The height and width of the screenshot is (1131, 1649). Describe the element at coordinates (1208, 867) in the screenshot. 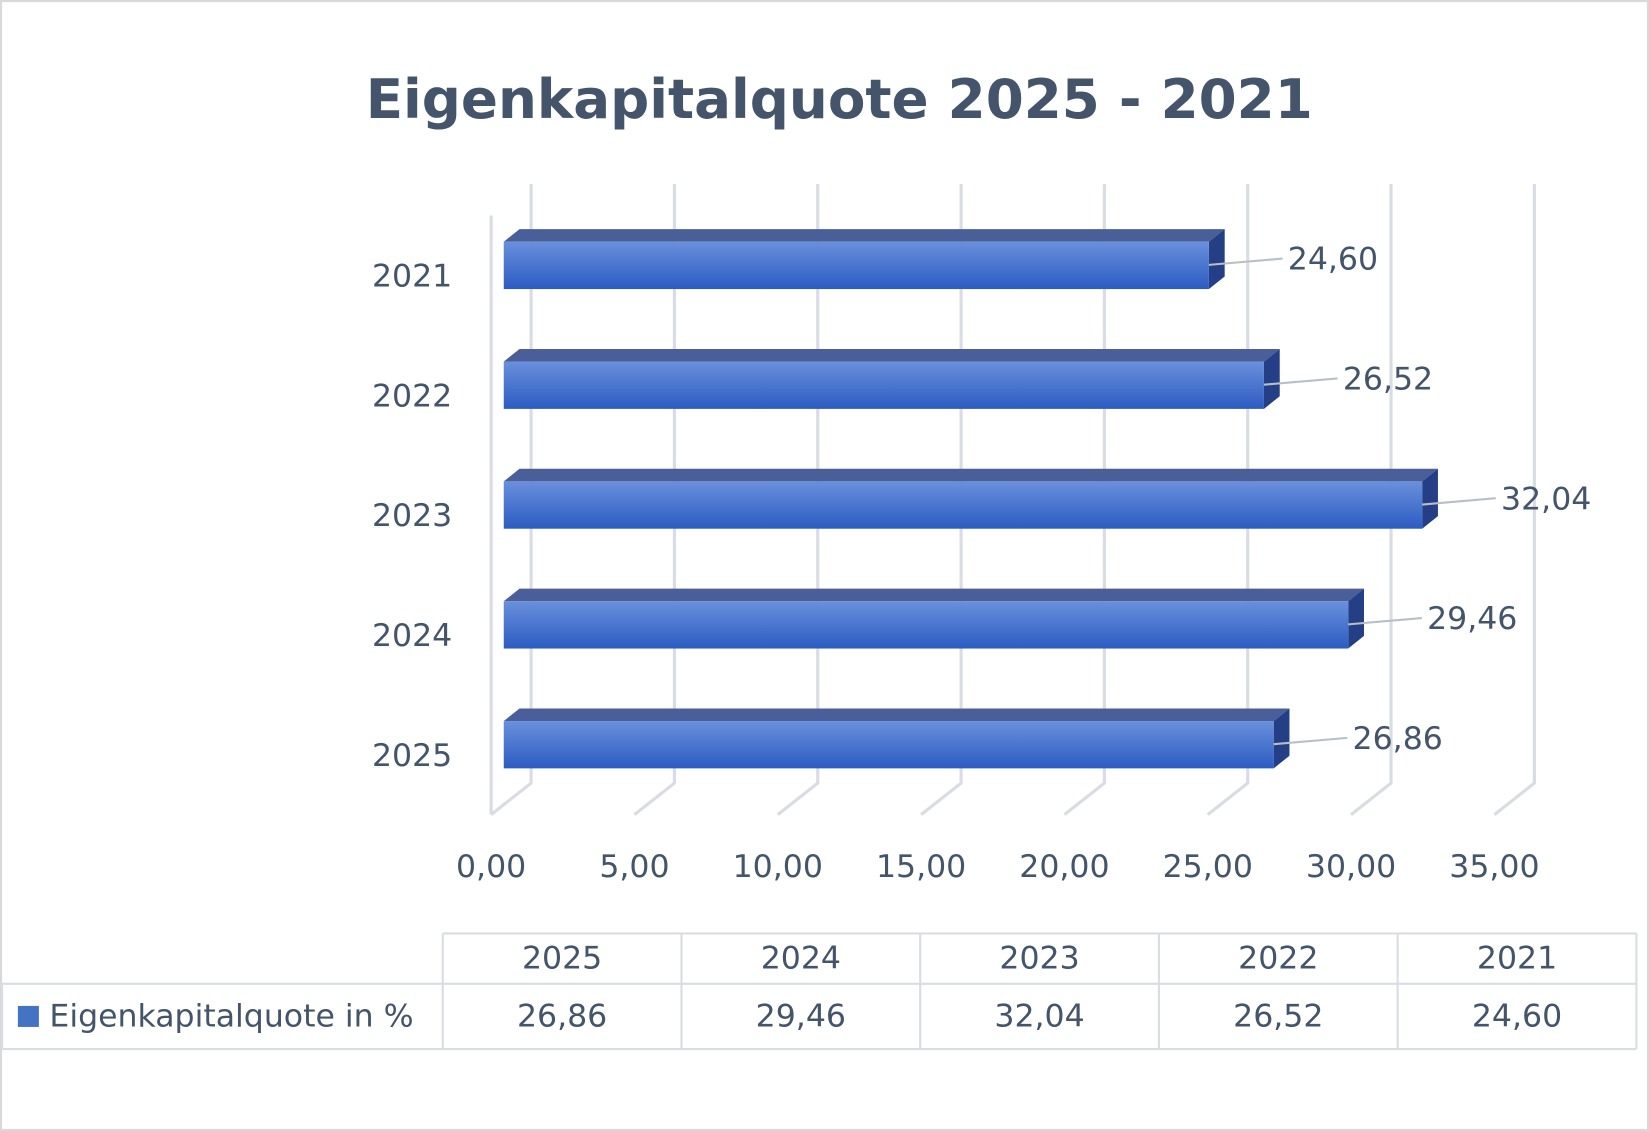

I see `x-tick-label: 25,00` at that location.